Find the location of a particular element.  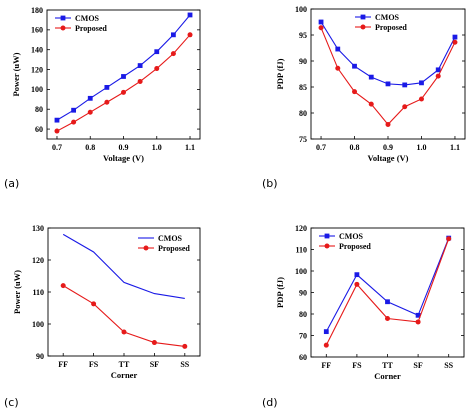

x-tick-label: 1.1 is located at coordinates (190, 147).